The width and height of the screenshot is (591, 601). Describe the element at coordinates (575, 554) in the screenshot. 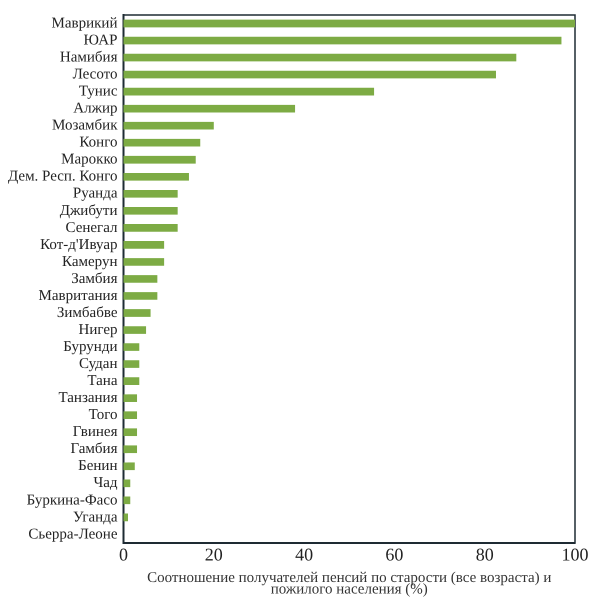

I see `x-tick-label: 100` at that location.